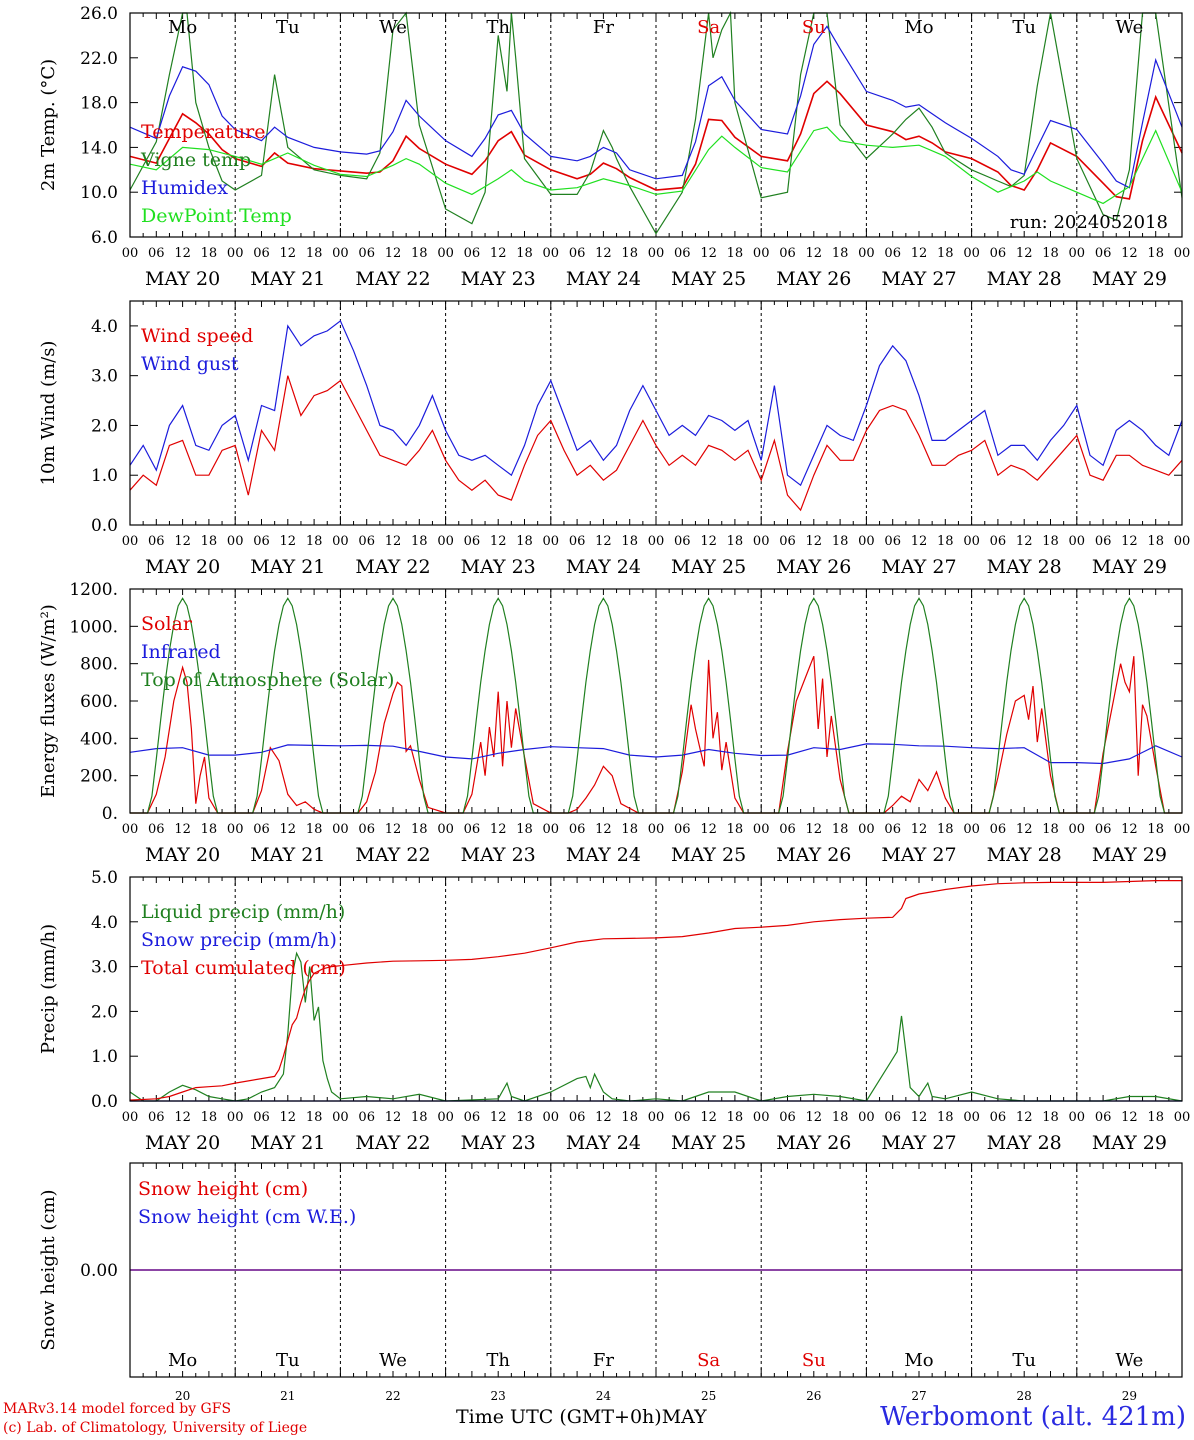 This screenshot has height=1440, width=1194. Describe the element at coordinates (99, 739) in the screenshot. I see `y-tick-label: 400.` at that location.